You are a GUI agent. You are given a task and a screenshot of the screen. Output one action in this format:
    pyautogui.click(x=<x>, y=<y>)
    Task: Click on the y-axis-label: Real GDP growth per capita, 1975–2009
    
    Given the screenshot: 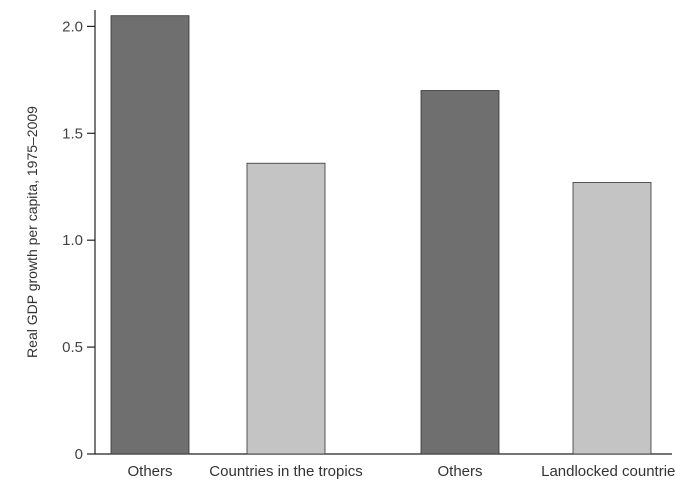 What is the action you would take?
    pyautogui.click(x=32, y=232)
    